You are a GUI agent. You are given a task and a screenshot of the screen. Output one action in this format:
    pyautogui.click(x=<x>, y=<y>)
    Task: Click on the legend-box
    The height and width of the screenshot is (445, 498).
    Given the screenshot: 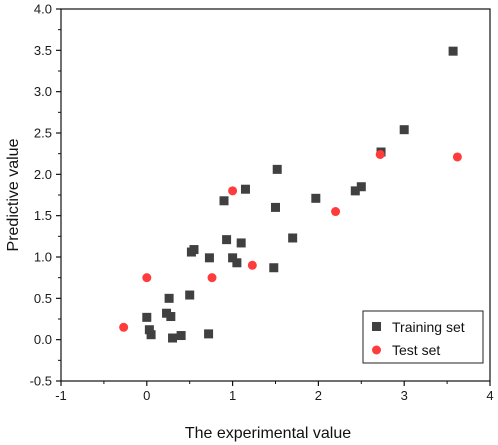 What is the action you would take?
    pyautogui.click(x=423, y=337)
    